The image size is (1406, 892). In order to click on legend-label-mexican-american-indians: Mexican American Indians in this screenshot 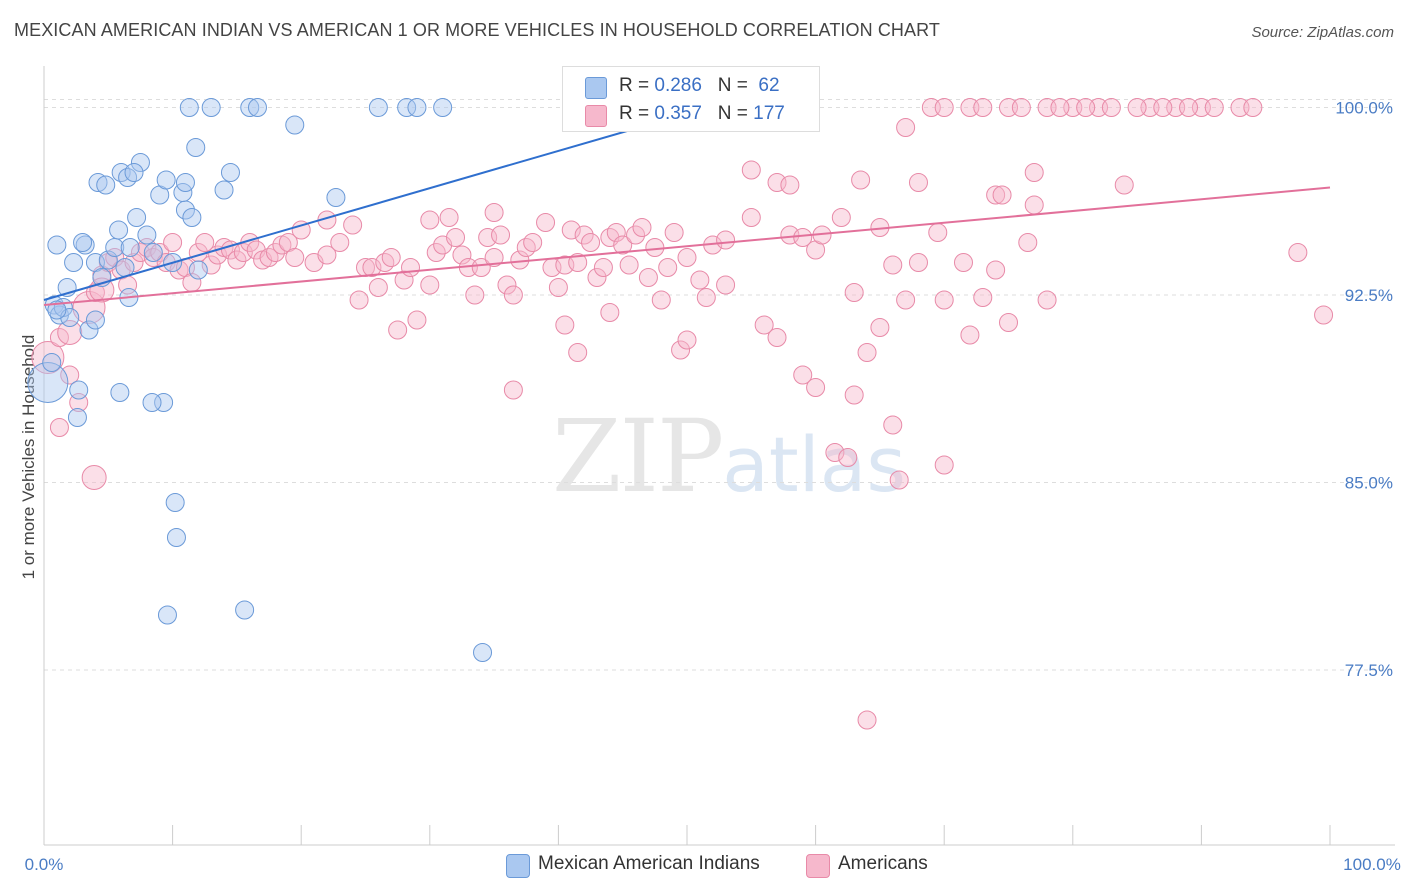, I will do `click(649, 863)`.